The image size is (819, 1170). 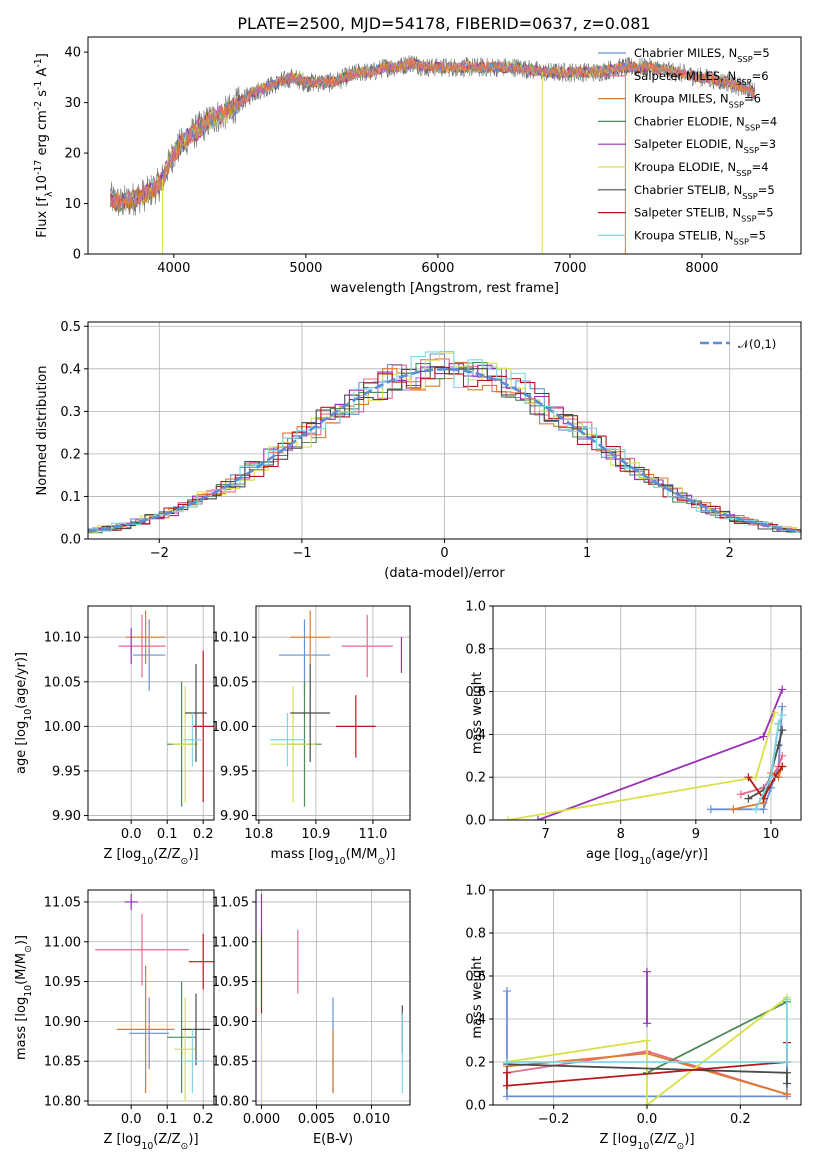 What do you see at coordinates (62, 1062) in the screenshot?
I see `y-tick-label: 10.85` at bounding box center [62, 1062].